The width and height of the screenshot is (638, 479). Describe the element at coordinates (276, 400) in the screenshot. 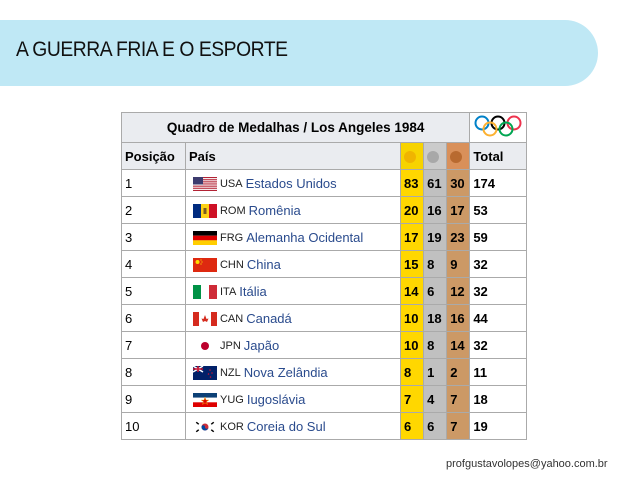

I see `country-link: Iugoslávia` at that location.